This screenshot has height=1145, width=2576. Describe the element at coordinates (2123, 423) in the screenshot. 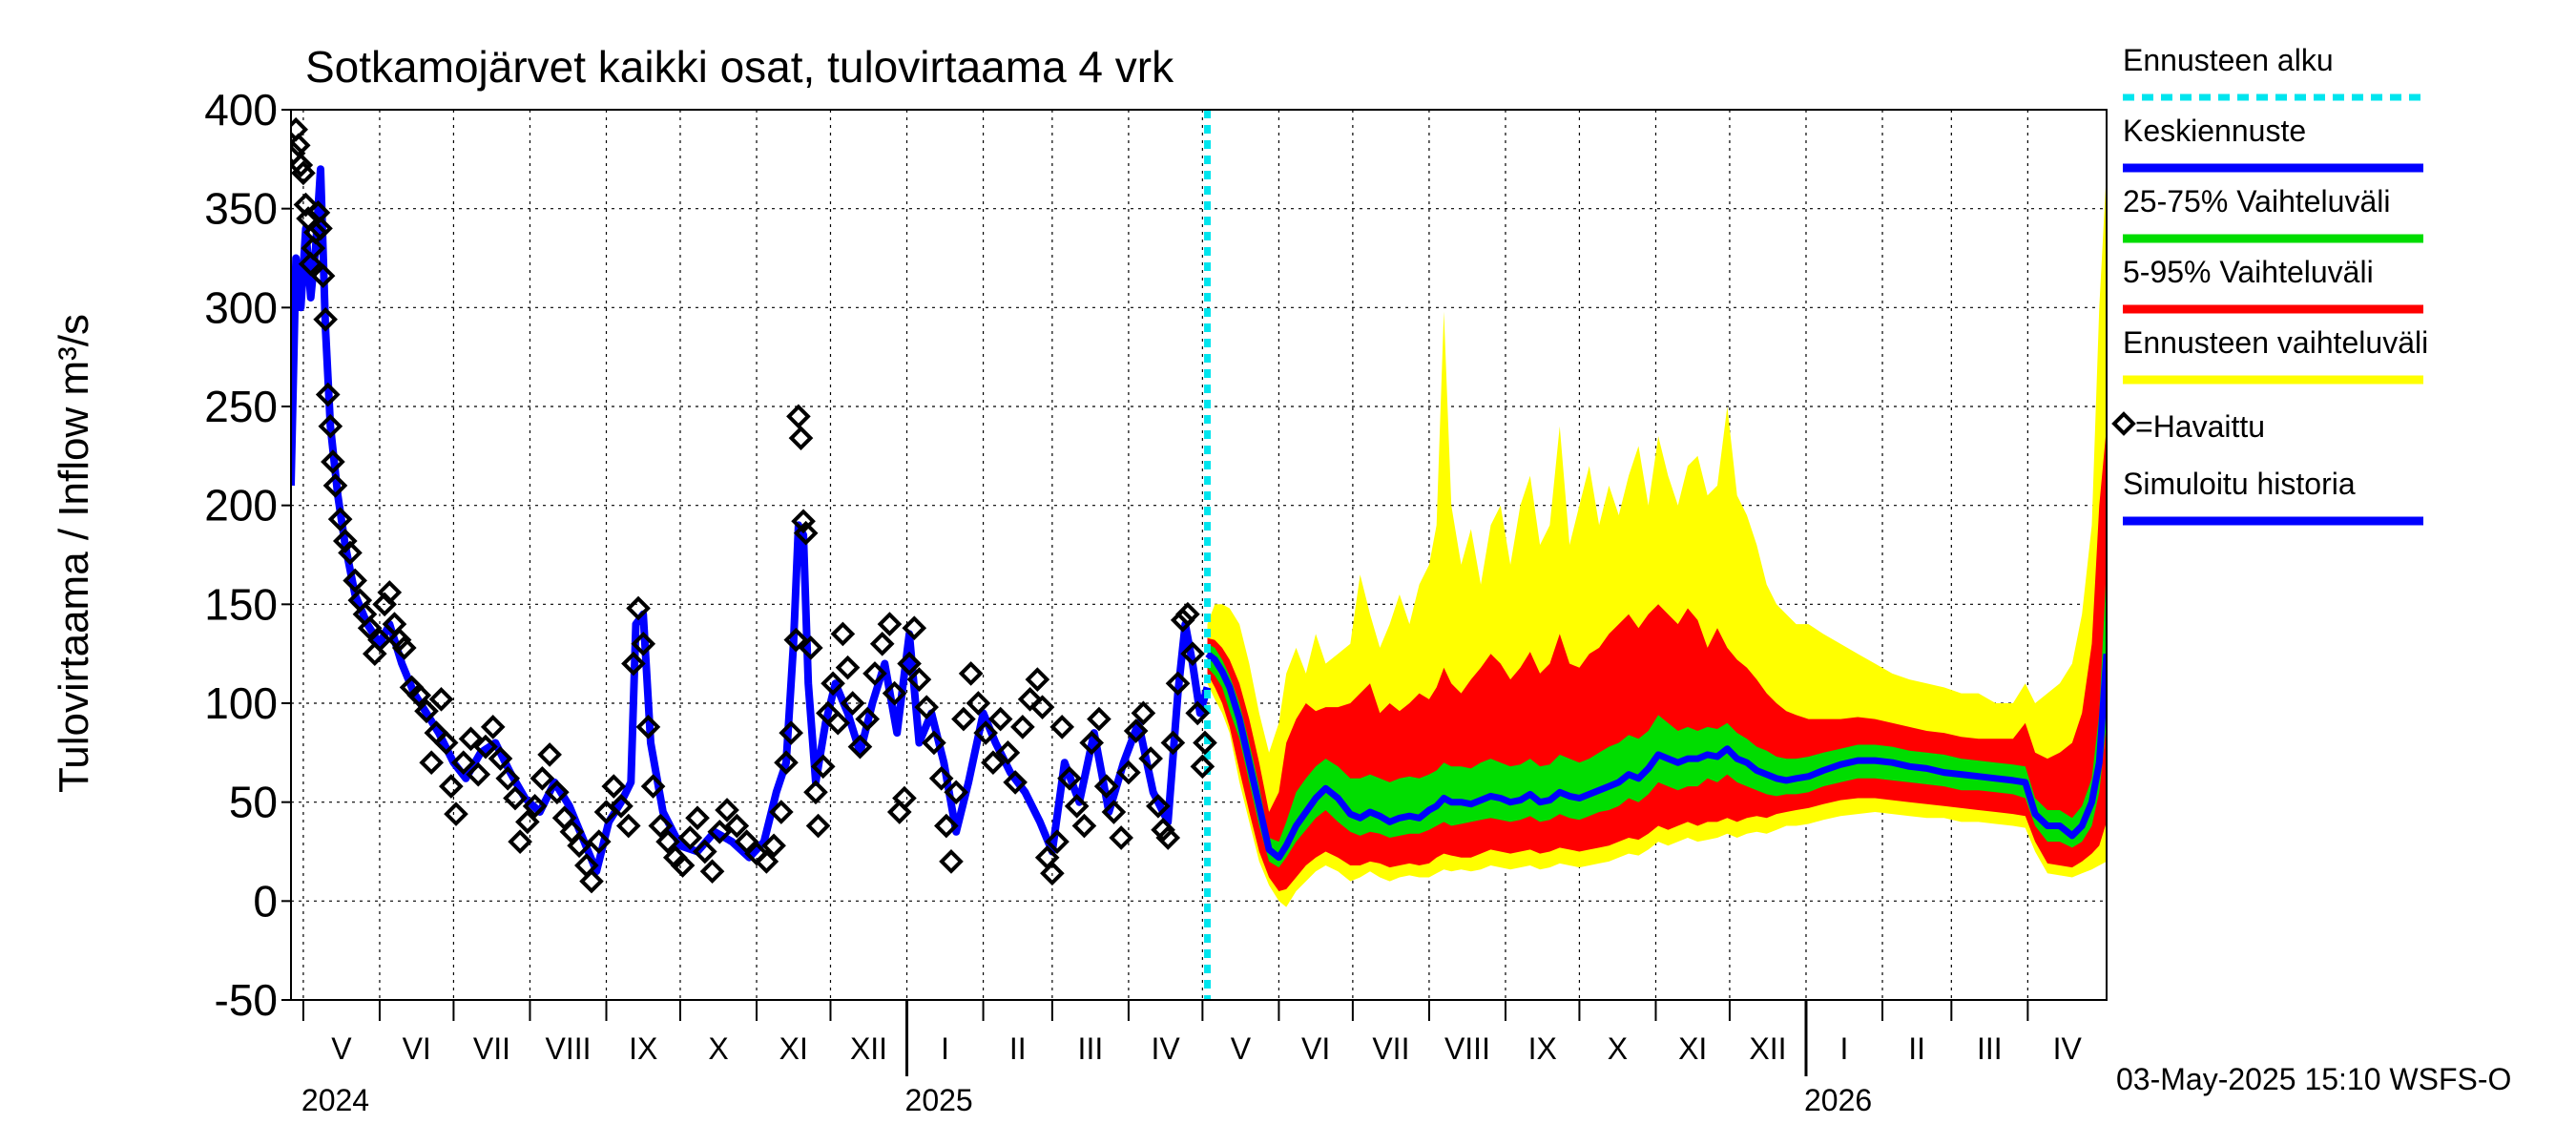

I see `legend-diamond-icon` at that location.